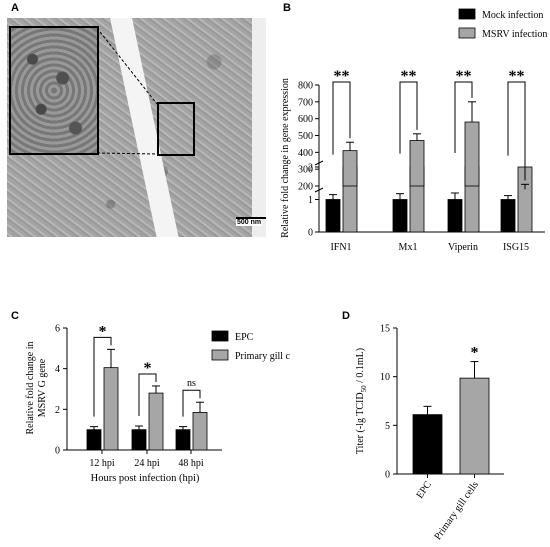  I want to click on b-ytick-label: 2, so click(310, 168).